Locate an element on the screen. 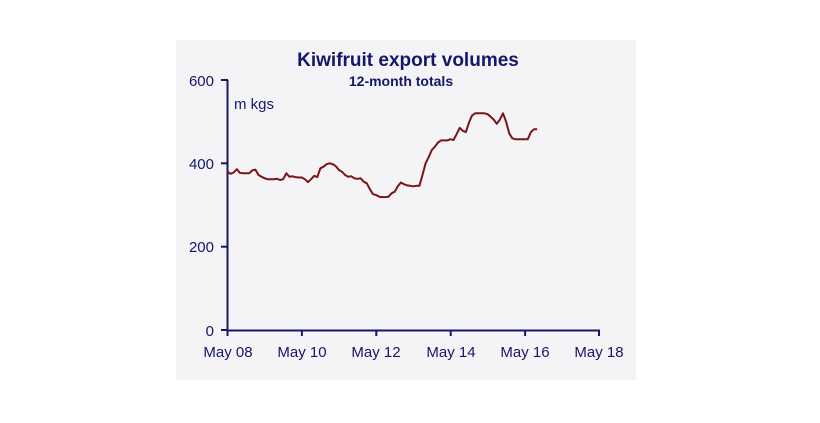 This screenshot has width=820, height=423. y-tick-label-0: 0 is located at coordinates (210, 331).